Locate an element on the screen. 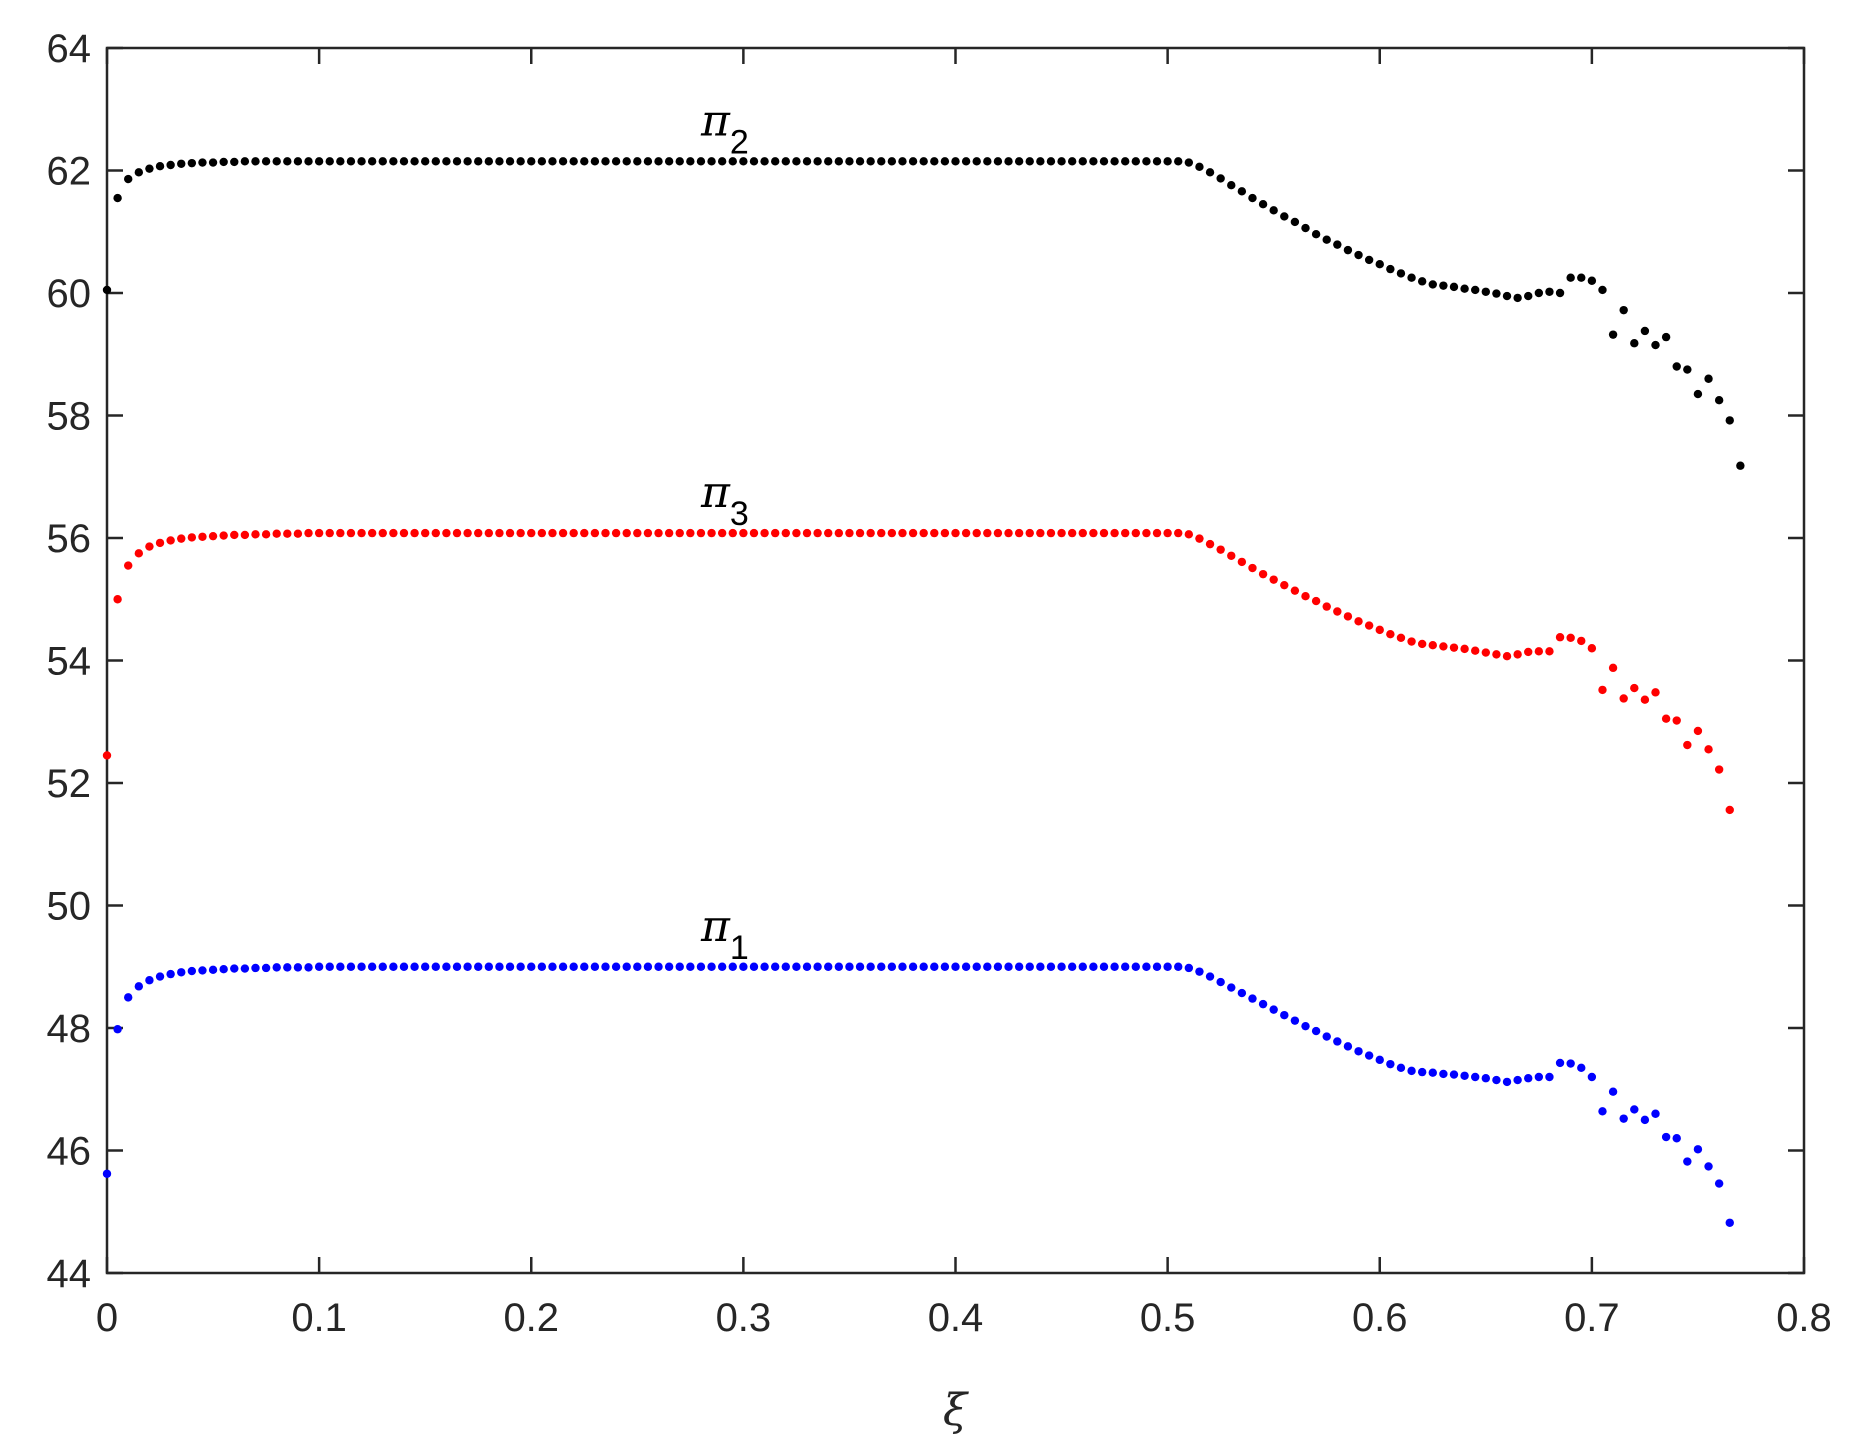 The width and height of the screenshot is (1855, 1444). y-tick-label: 50 is located at coordinates (69, 907).